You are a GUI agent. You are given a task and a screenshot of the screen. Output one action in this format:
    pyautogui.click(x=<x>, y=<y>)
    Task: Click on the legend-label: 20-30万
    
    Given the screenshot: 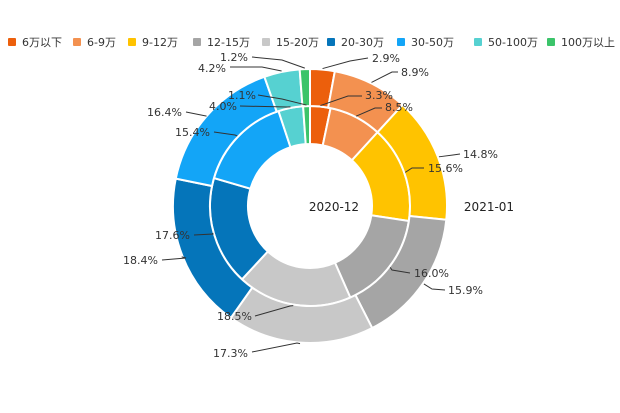 What is the action you would take?
    pyautogui.click(x=362, y=42)
    